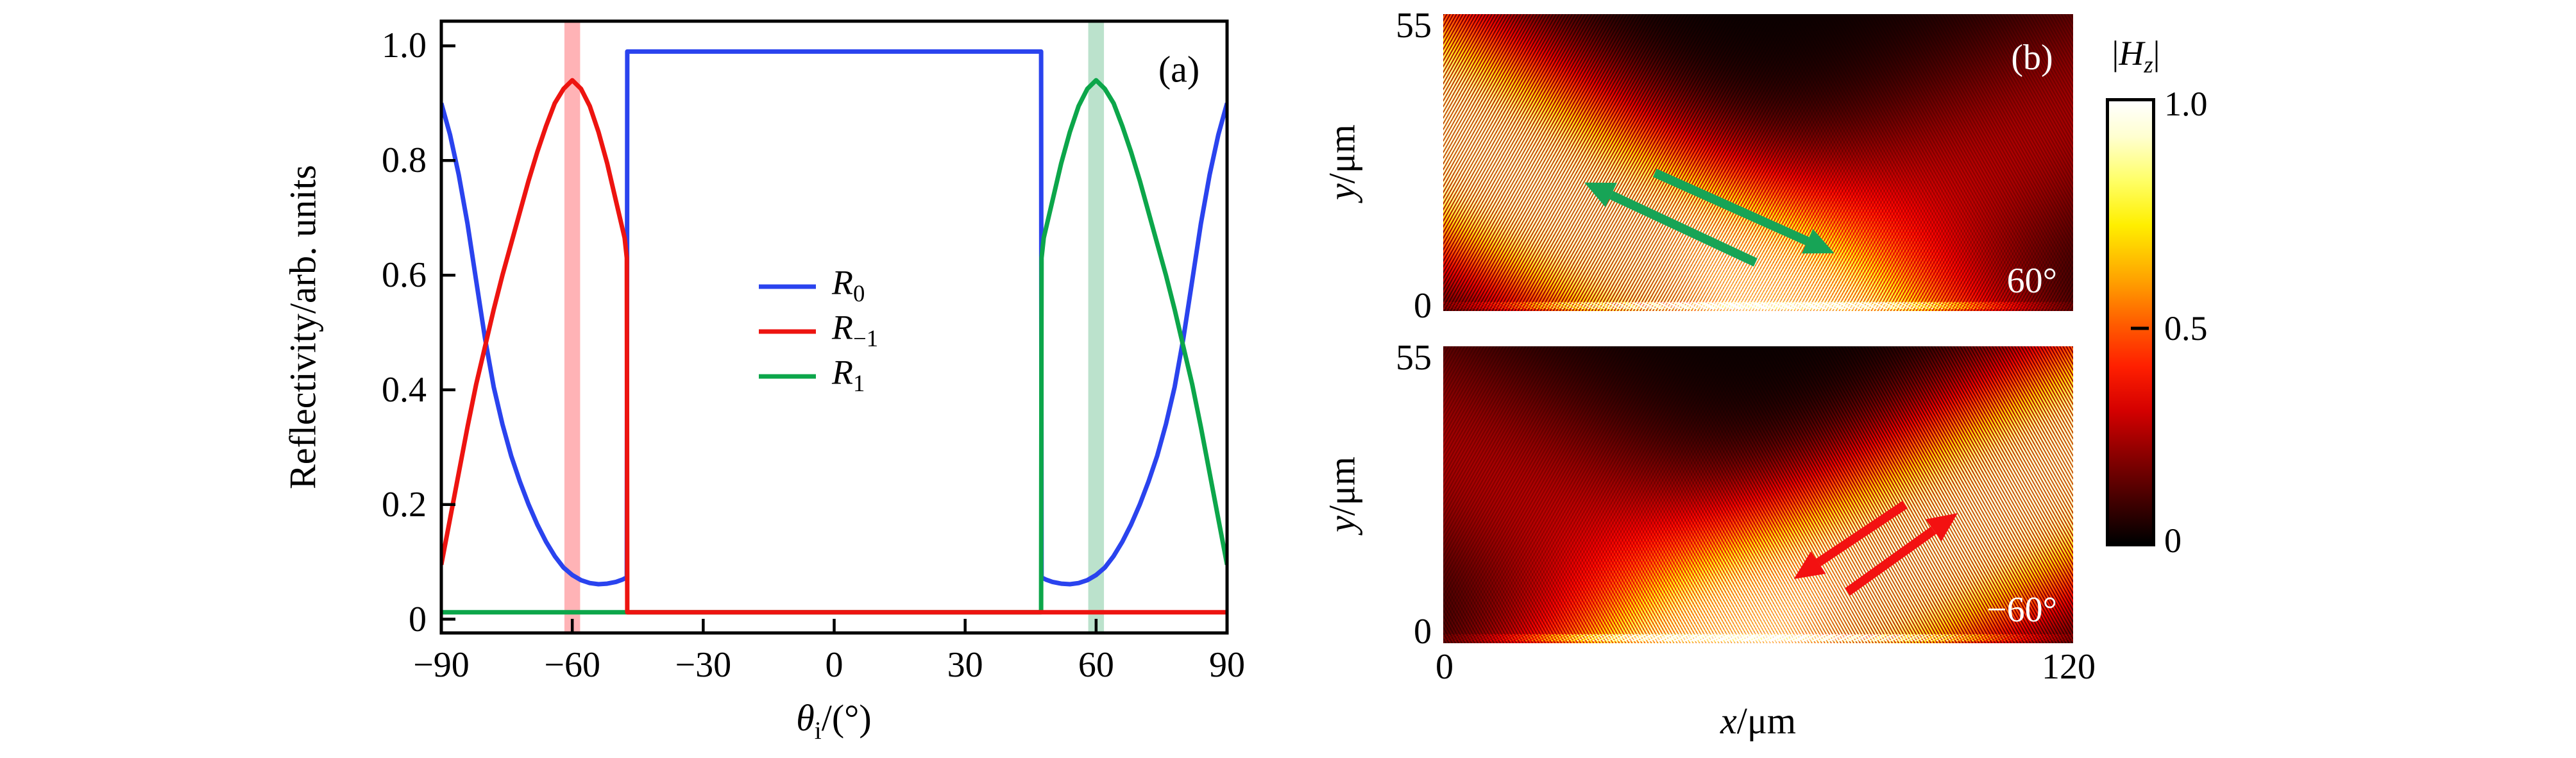 The width and height of the screenshot is (2576, 758). Describe the element at coordinates (404, 504) in the screenshot. I see `y-tick-label: 0.2` at that location.